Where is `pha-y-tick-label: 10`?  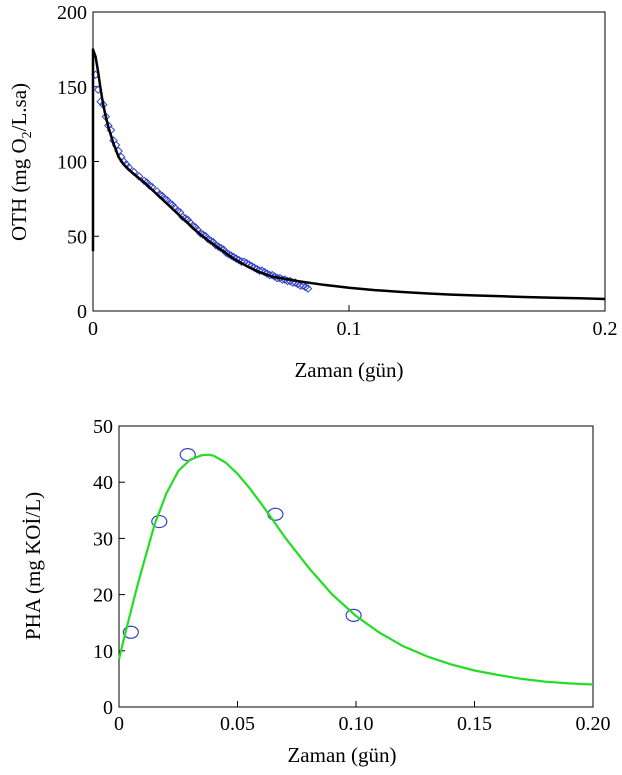 pha-y-tick-label: 10 is located at coordinates (103, 652).